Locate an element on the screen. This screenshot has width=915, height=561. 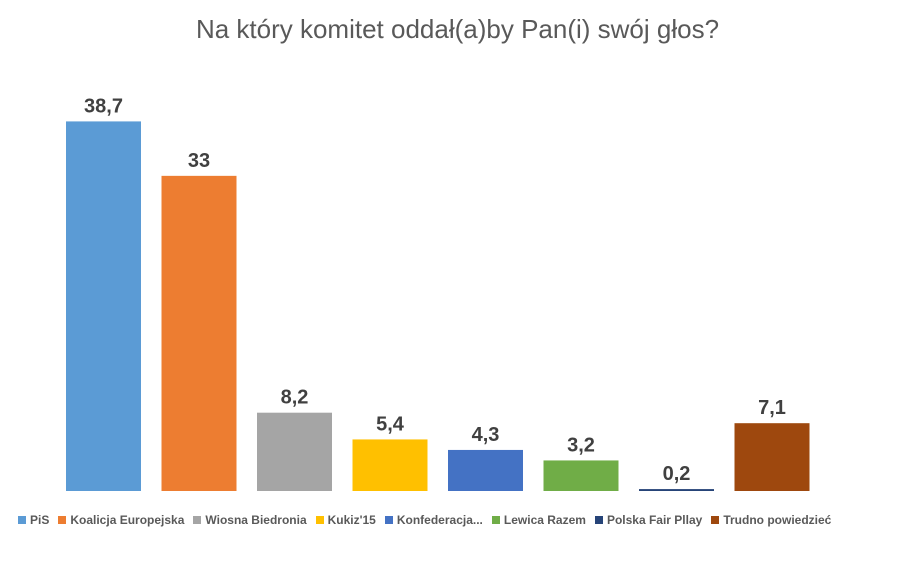
legend-item-6: Polska Fair Pllay is located at coordinates (648, 520).